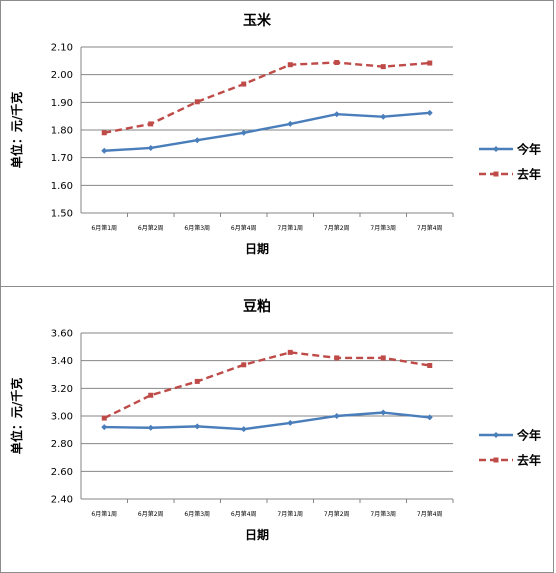 This screenshot has width=556, height=573. Describe the element at coordinates (62, 444) in the screenshot. I see `y-tick-label: 2.80` at that location.